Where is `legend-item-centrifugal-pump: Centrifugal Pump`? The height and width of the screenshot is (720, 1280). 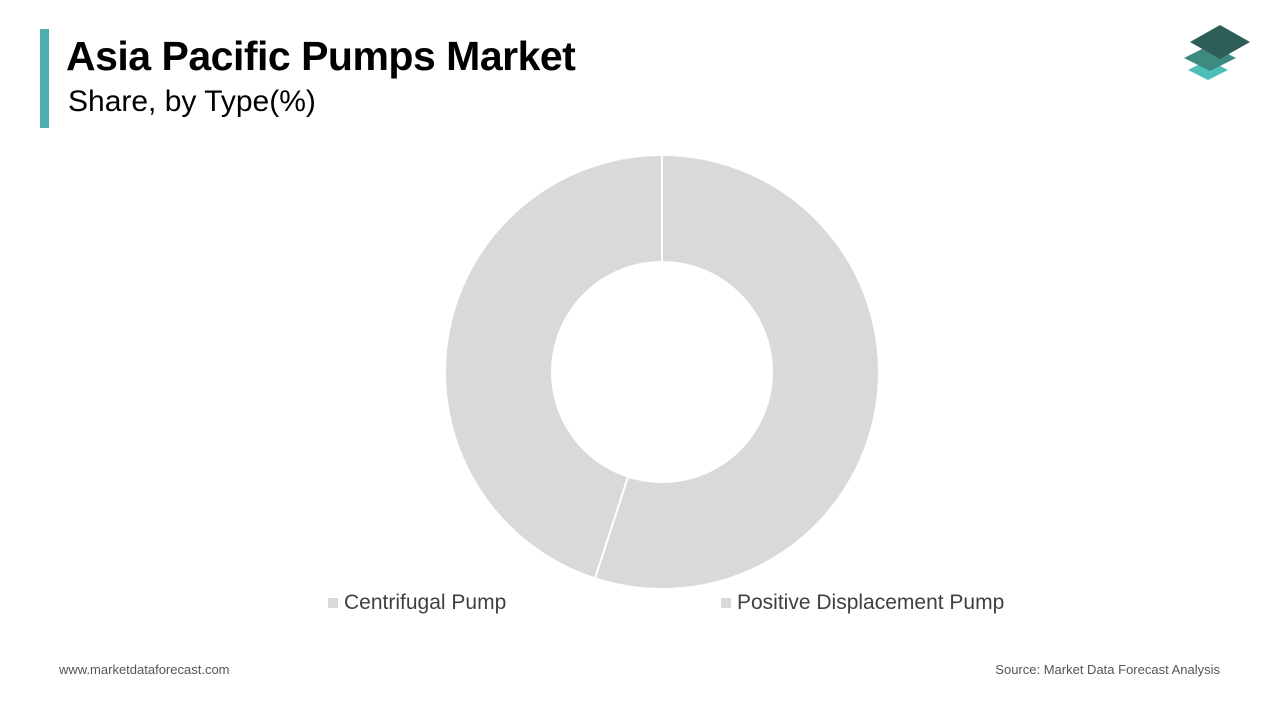
legend-item-centrifugal-pump: Centrifugal Pump is located at coordinates (417, 603).